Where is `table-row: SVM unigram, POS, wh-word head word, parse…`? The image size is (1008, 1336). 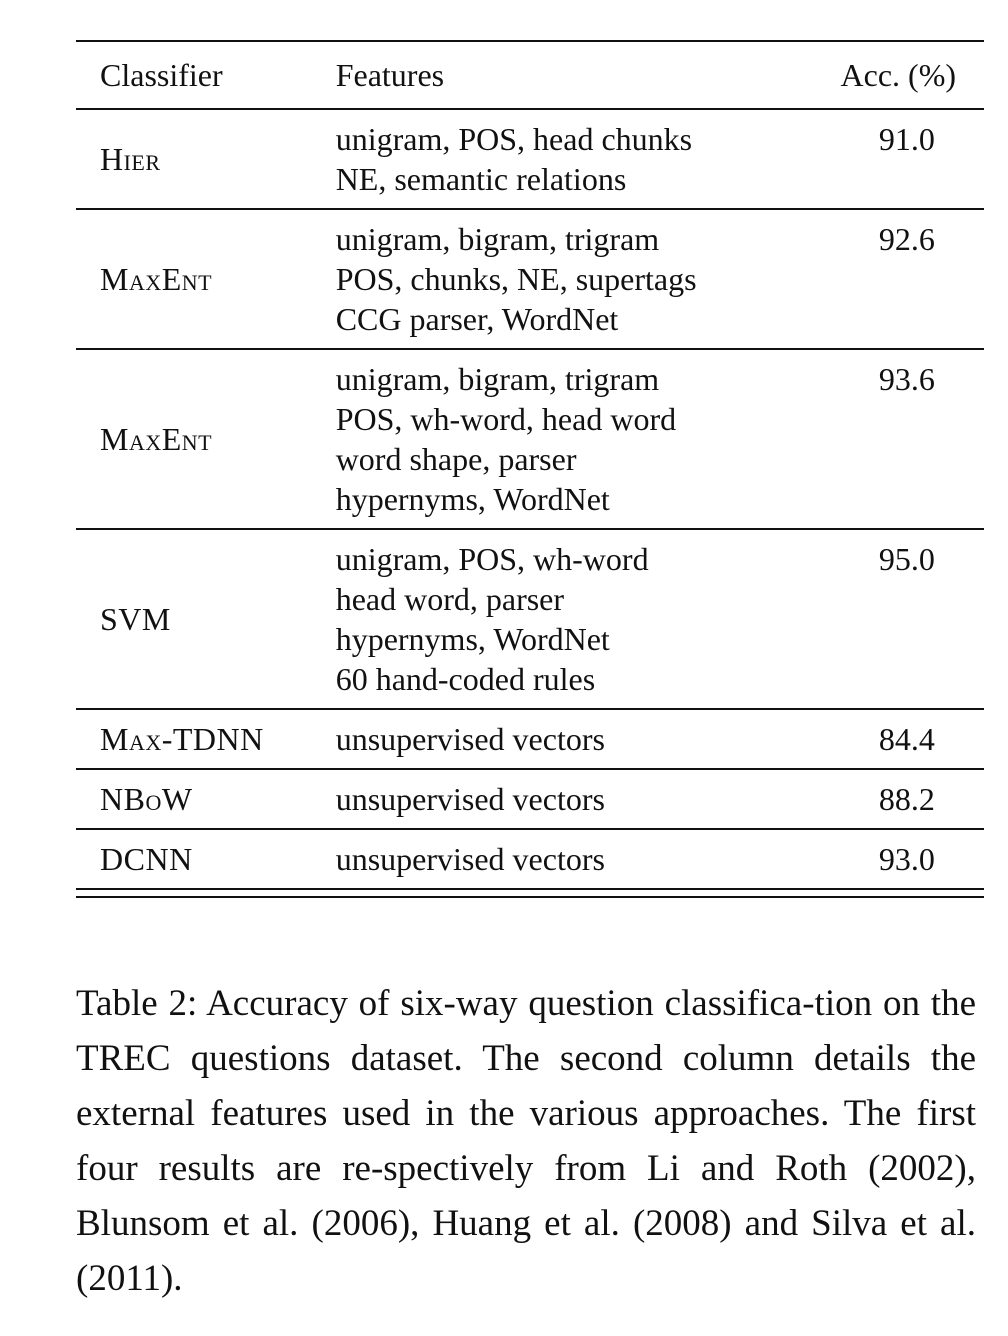 table-row: SVM unigram, POS, wh-word head word, parse… is located at coordinates (530, 619).